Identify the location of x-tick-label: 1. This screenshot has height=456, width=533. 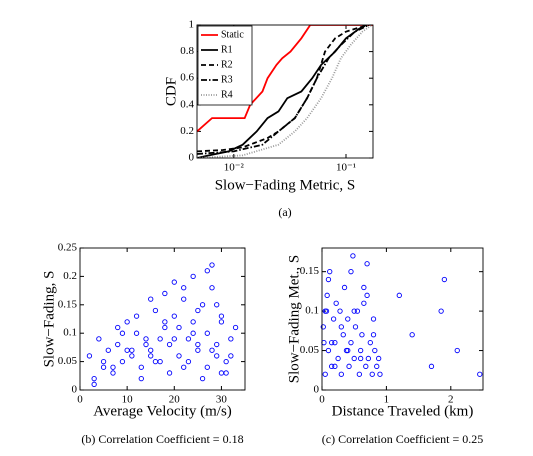
(387, 400).